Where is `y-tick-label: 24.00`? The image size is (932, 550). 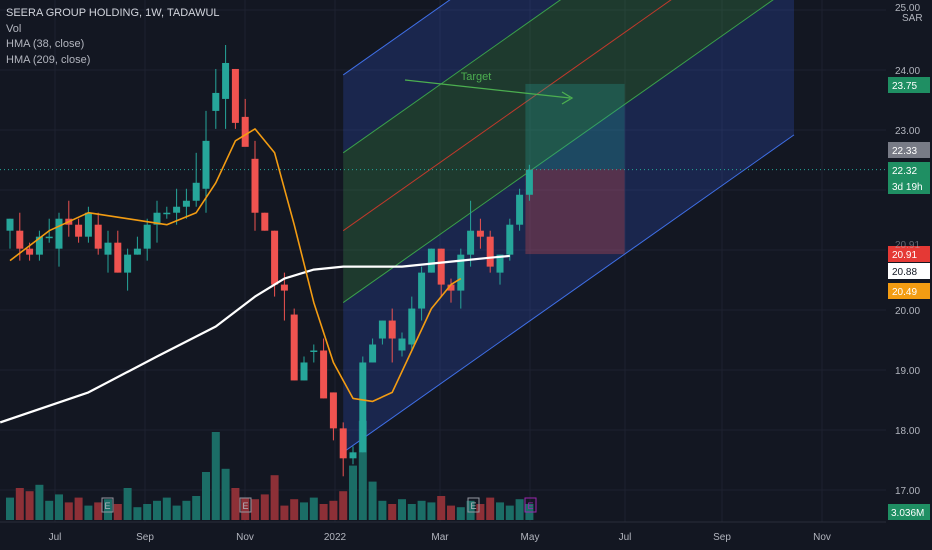
y-tick-label: 24.00 is located at coordinates (907, 71).